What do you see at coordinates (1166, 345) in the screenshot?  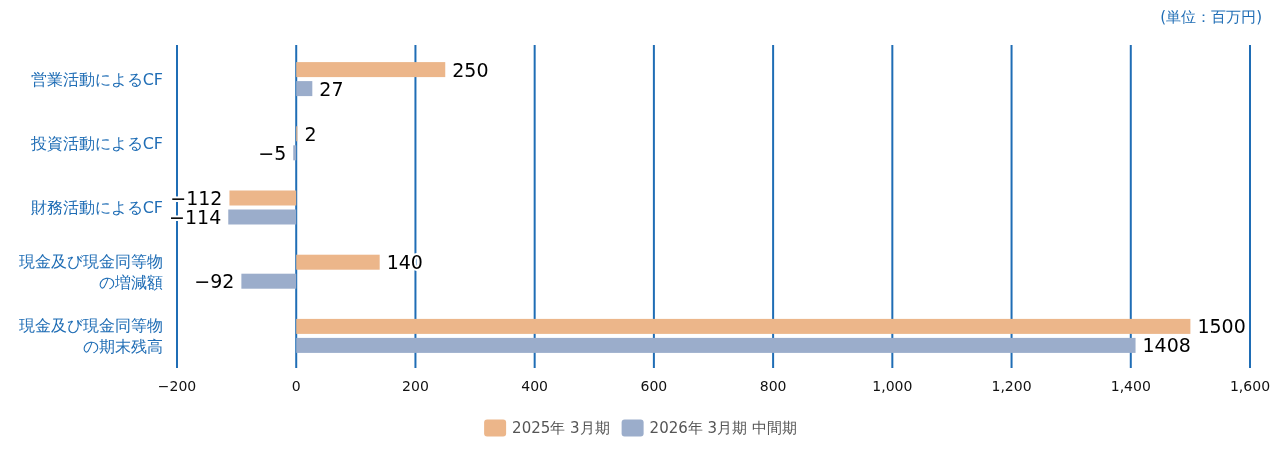 I see `data-label: 1408` at bounding box center [1166, 345].